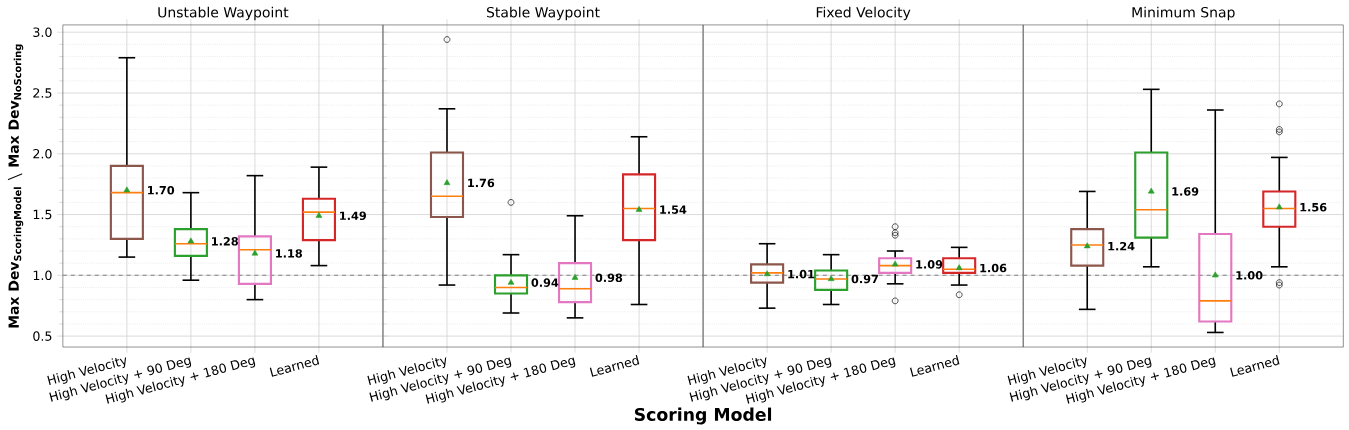  What do you see at coordinates (703, 416) in the screenshot?
I see `x-axis-title: Scoring Model` at bounding box center [703, 416].